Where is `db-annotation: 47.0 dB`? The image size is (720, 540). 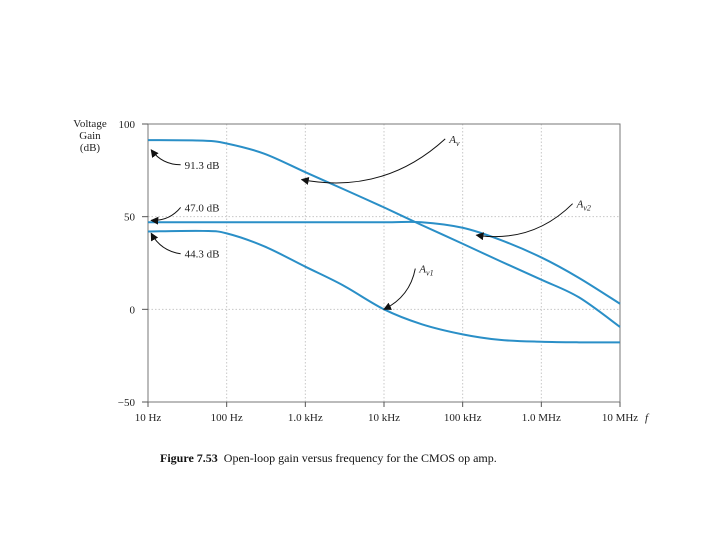
db-annotation: 47.0 dB is located at coordinates (202, 208).